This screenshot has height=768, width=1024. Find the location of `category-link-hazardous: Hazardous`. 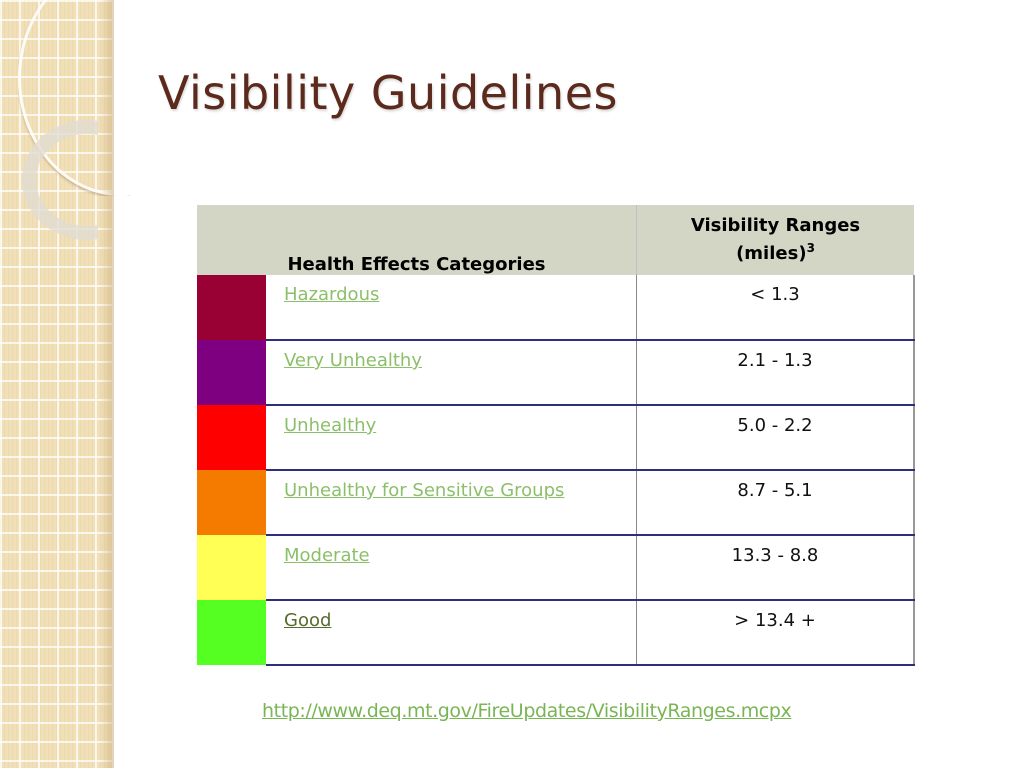

category-link-hazardous: Hazardous is located at coordinates (332, 294).